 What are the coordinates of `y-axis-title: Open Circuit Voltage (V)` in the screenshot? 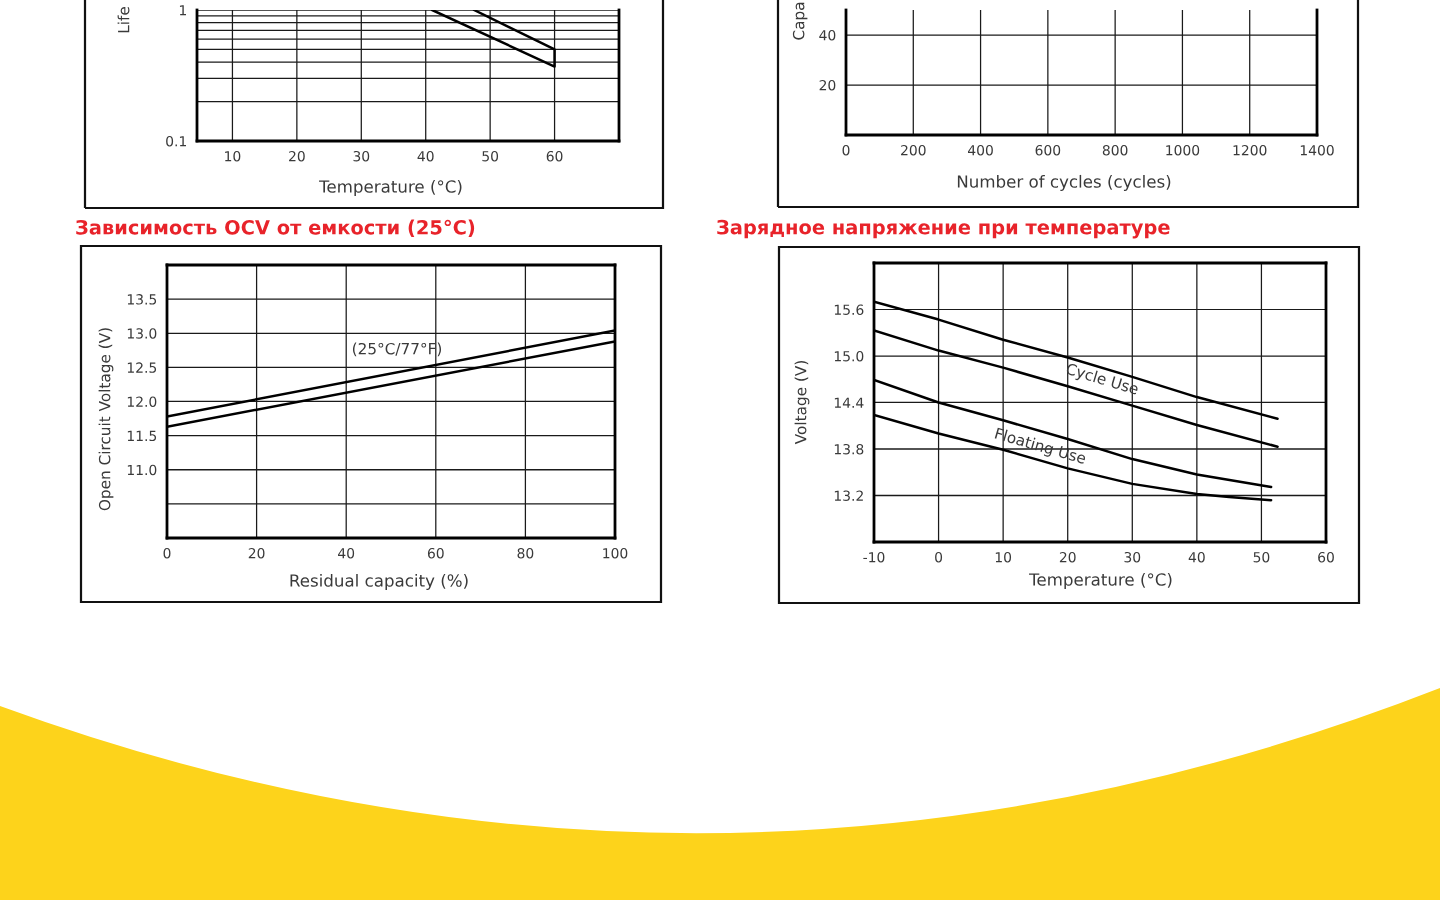 It's located at (106, 419).